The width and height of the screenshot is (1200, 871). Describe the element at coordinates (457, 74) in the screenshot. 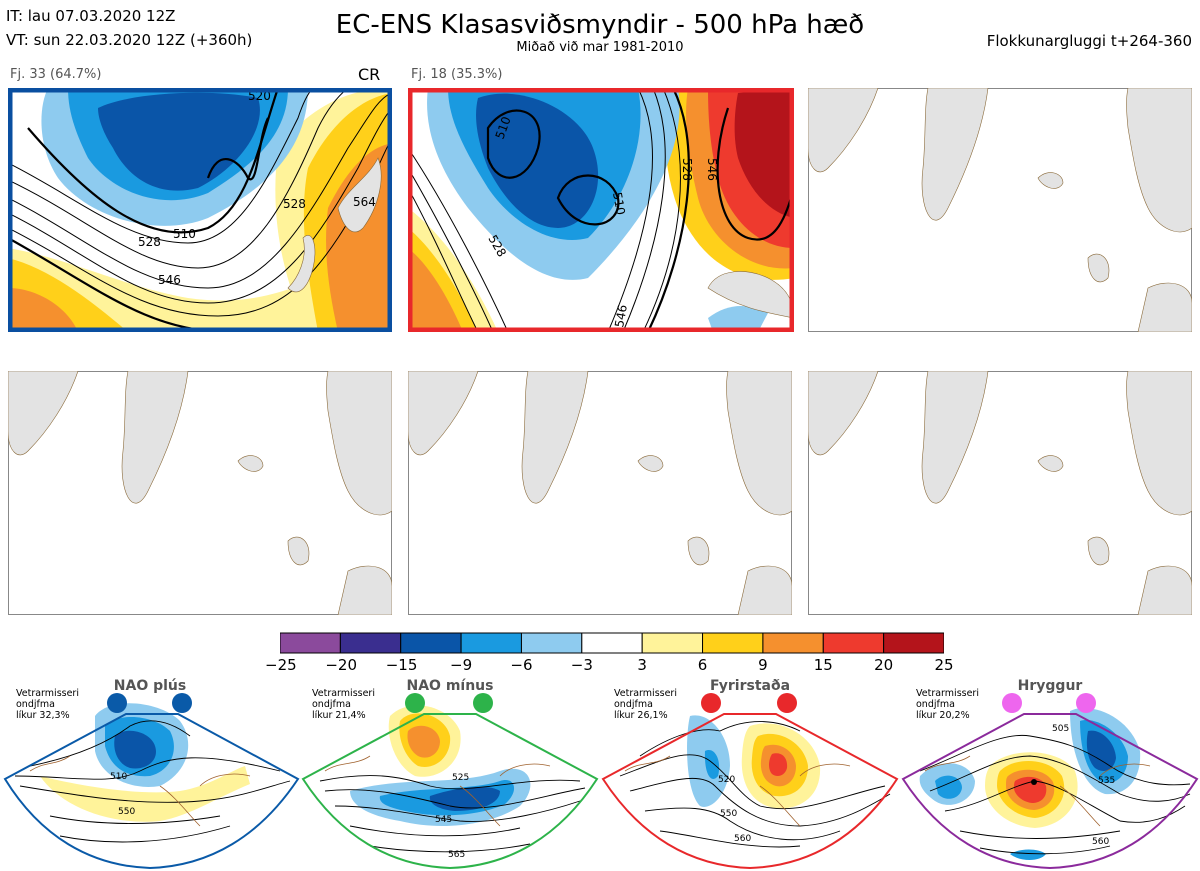

I see `cluster-2-label: Fj. 18 (35.3%)` at that location.